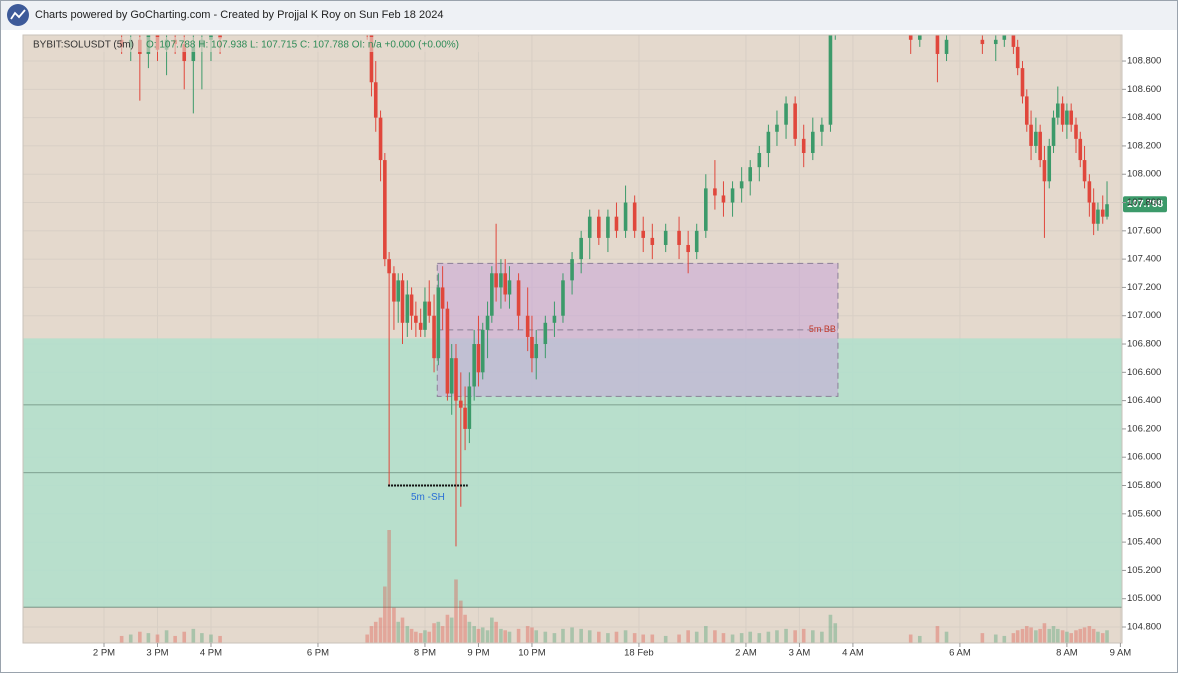  What do you see at coordinates (822, 329) in the screenshot?
I see `bb-label: 5m BB` at bounding box center [822, 329].